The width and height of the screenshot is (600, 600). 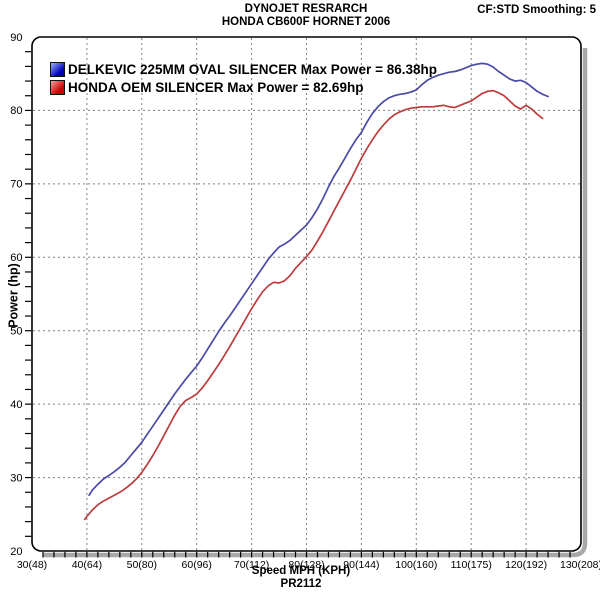 I want to click on y-tick-label: 40, so click(x=16, y=405).